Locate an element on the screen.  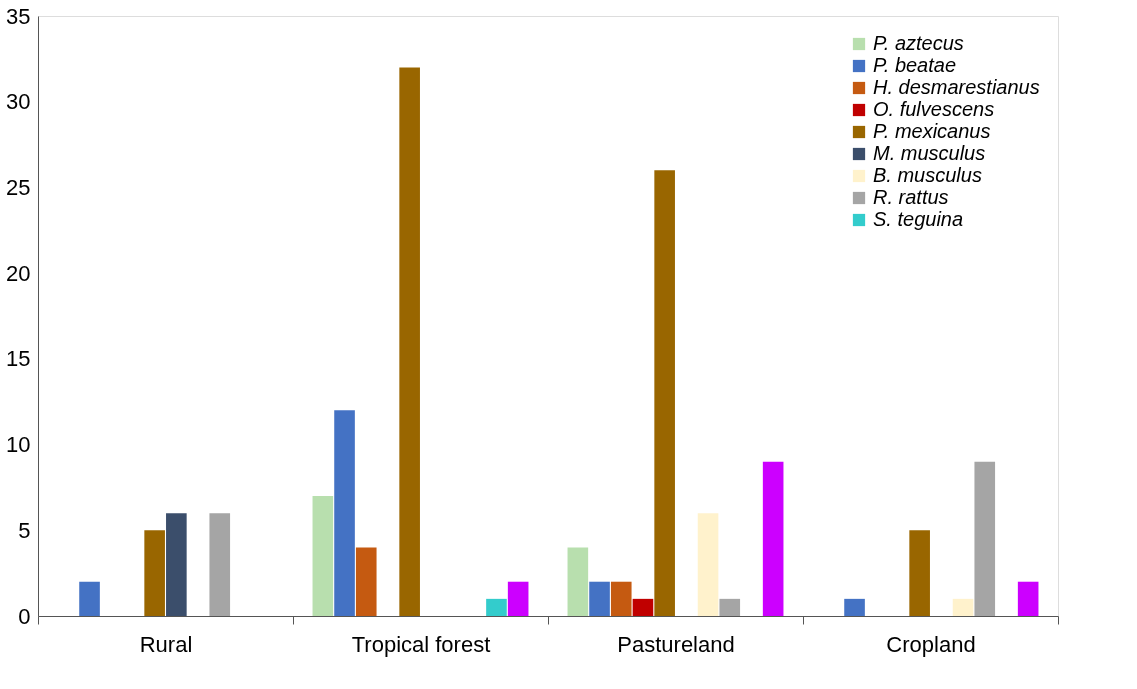
y-tick-label: 30 is located at coordinates (18, 102).